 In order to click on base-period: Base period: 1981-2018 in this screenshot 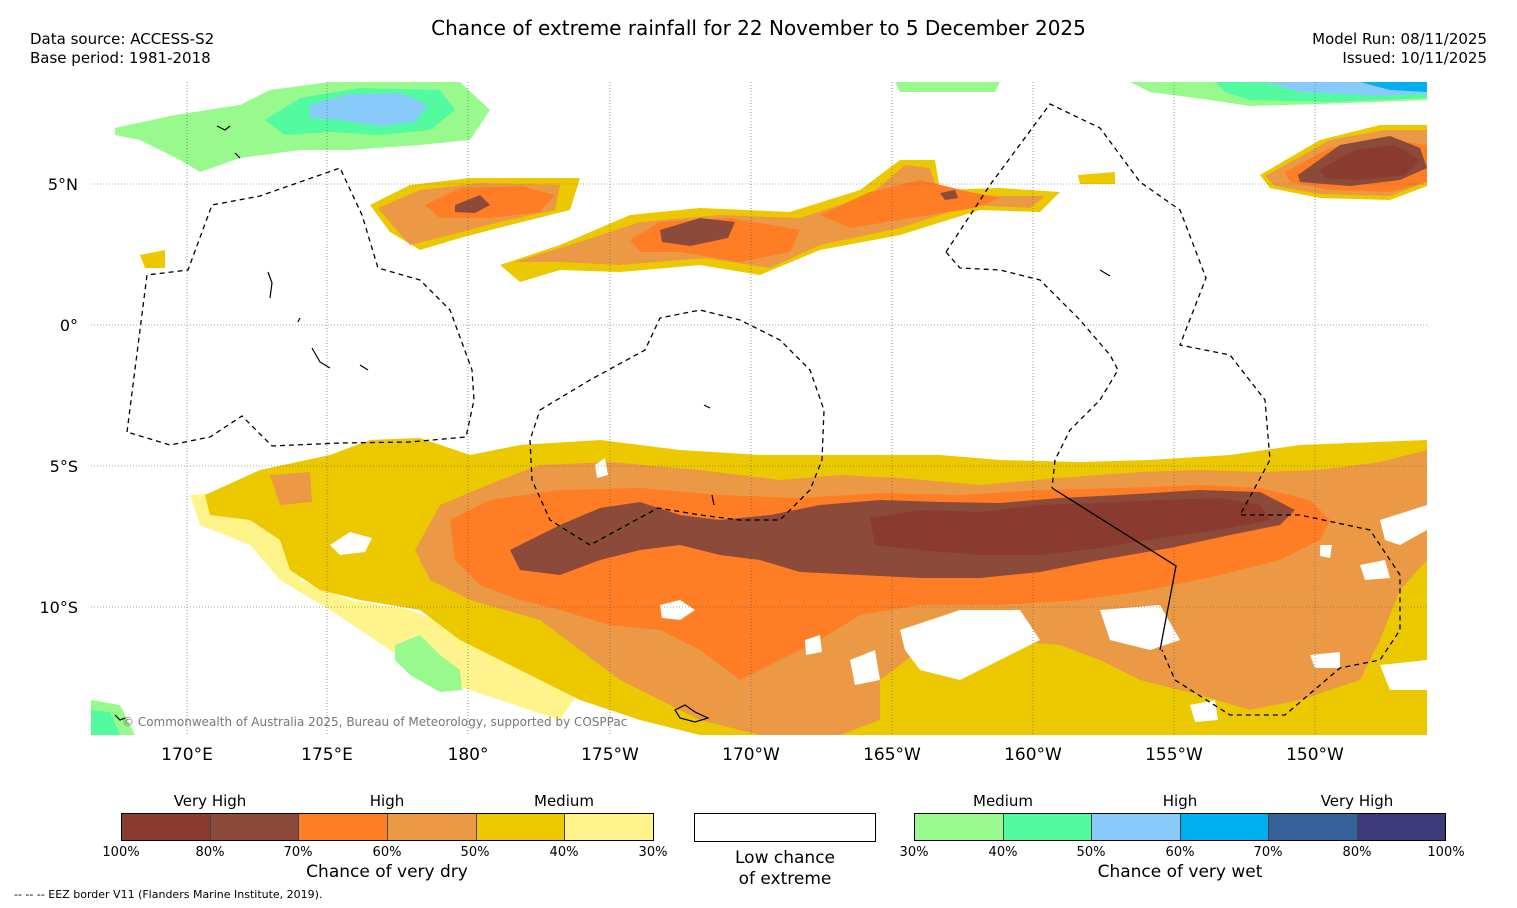, I will do `click(120, 58)`.